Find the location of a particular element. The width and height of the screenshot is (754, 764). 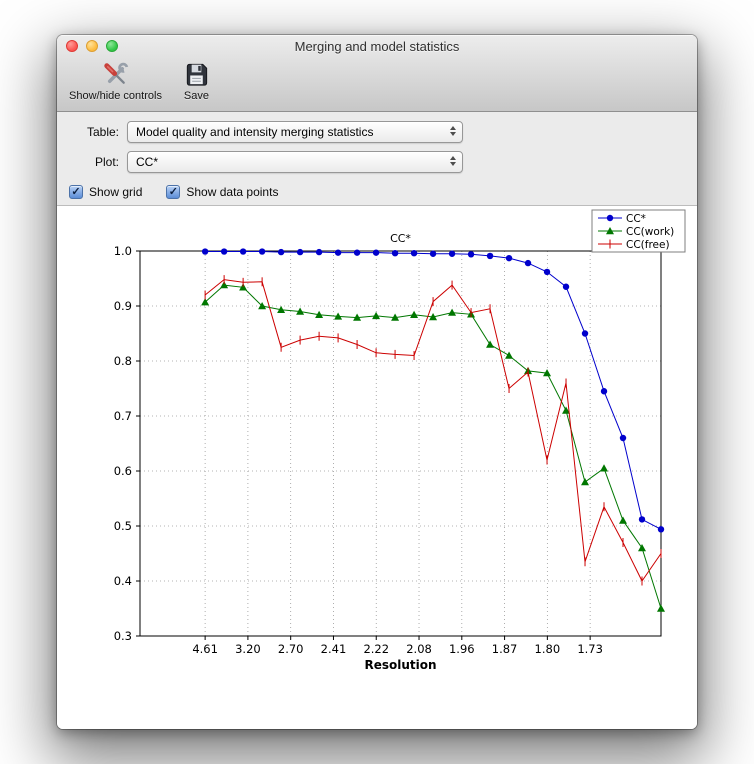

x-tick-label: 1.96 is located at coordinates (462, 649).